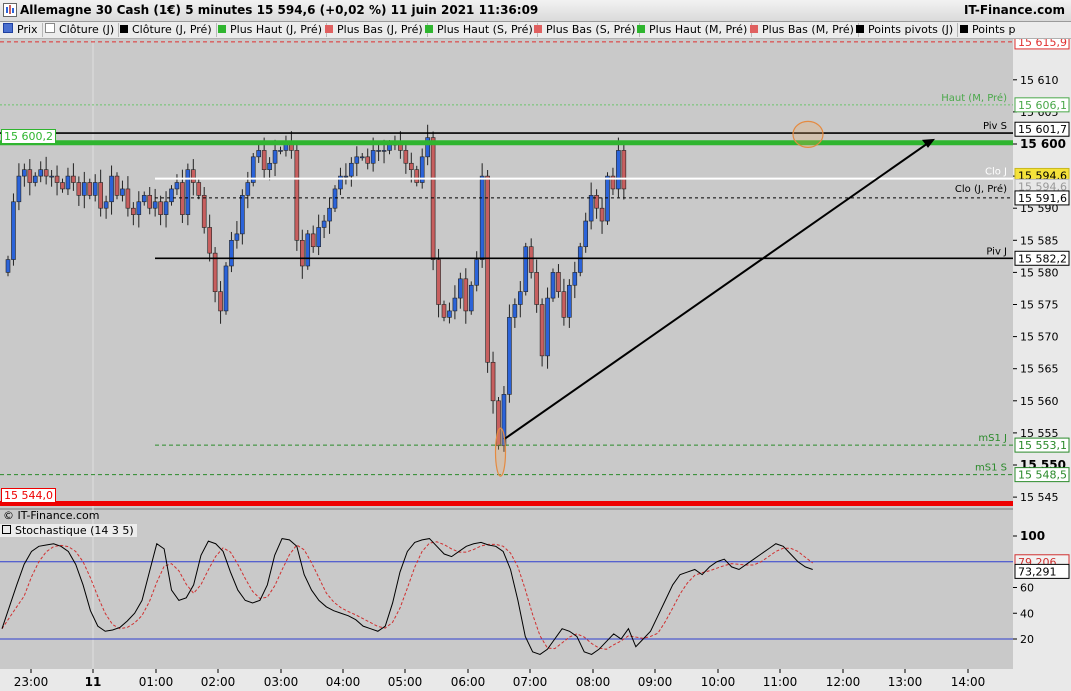 The width and height of the screenshot is (1071, 691). I want to click on price-axis-background, so click(1042, 365).